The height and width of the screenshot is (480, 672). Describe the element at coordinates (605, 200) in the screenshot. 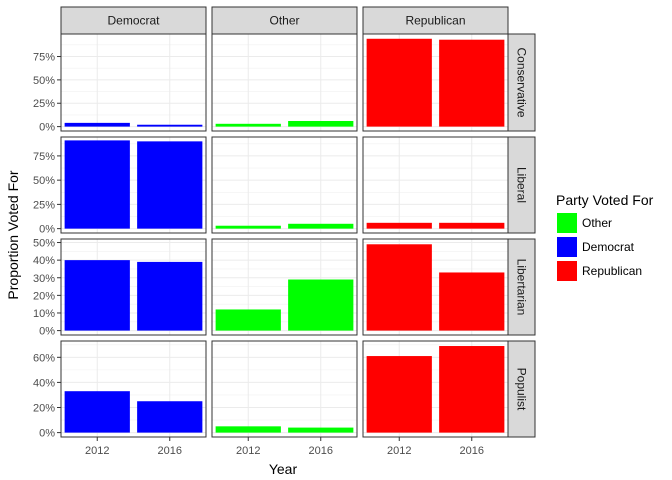

I see `legend-title: Party Voted For` at that location.